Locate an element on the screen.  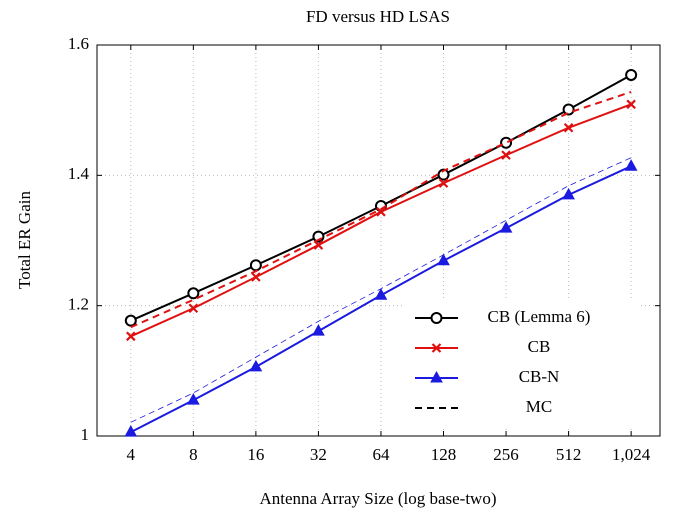
y-tick-label: 1.4 is located at coordinates (79, 173).